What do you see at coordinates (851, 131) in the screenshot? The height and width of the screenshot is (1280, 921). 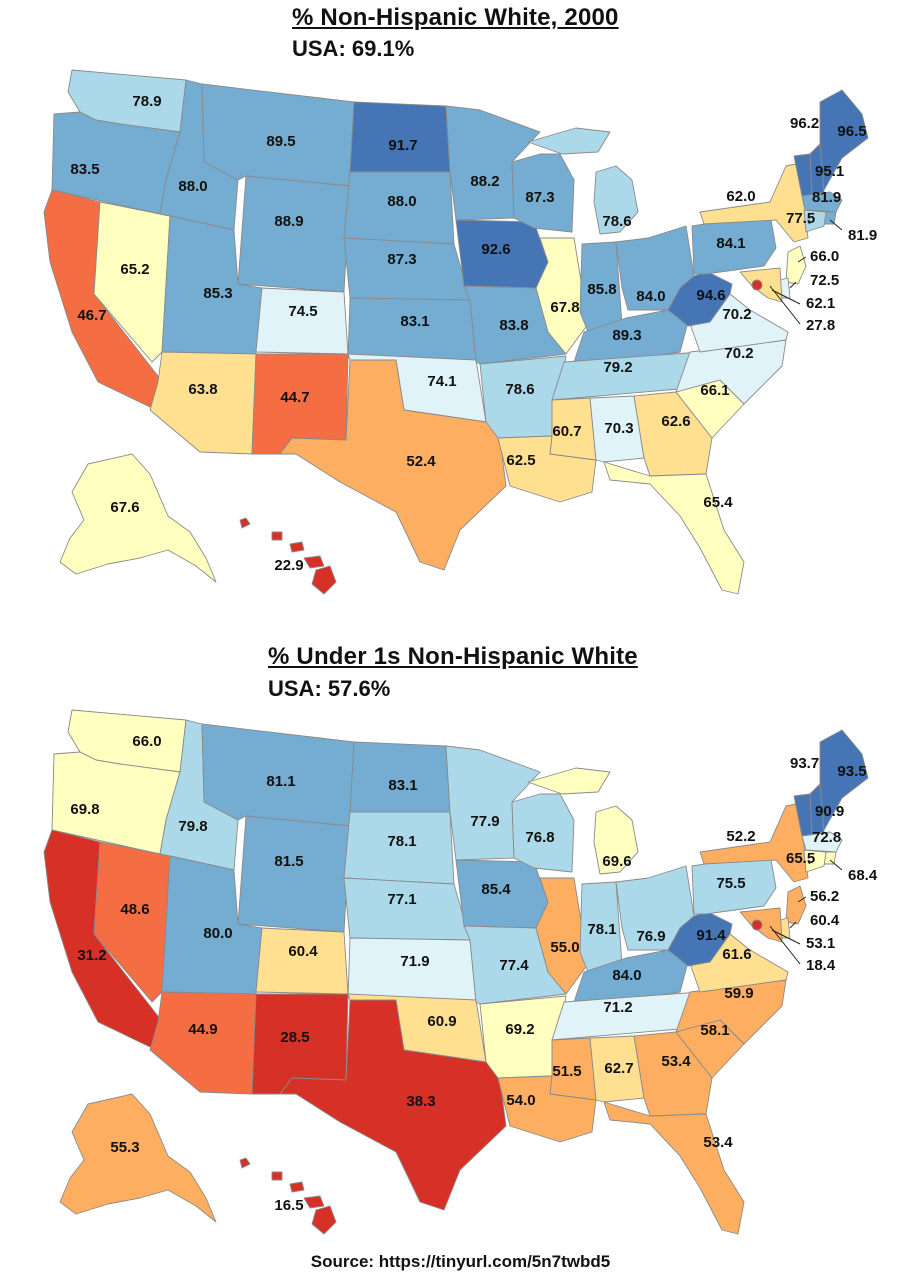 I see `value-label-me: 96.5` at bounding box center [851, 131].